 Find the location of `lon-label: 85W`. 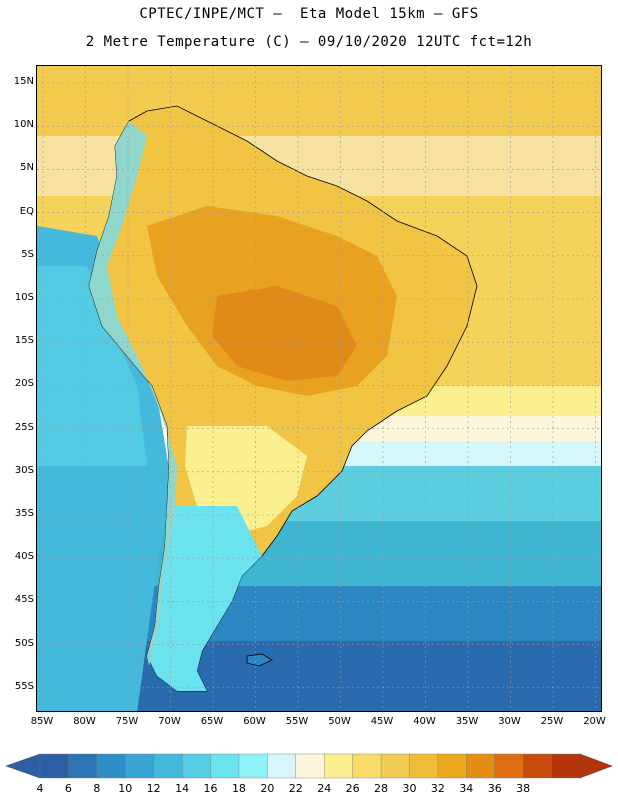

lon-label: 85W is located at coordinates (42, 721).